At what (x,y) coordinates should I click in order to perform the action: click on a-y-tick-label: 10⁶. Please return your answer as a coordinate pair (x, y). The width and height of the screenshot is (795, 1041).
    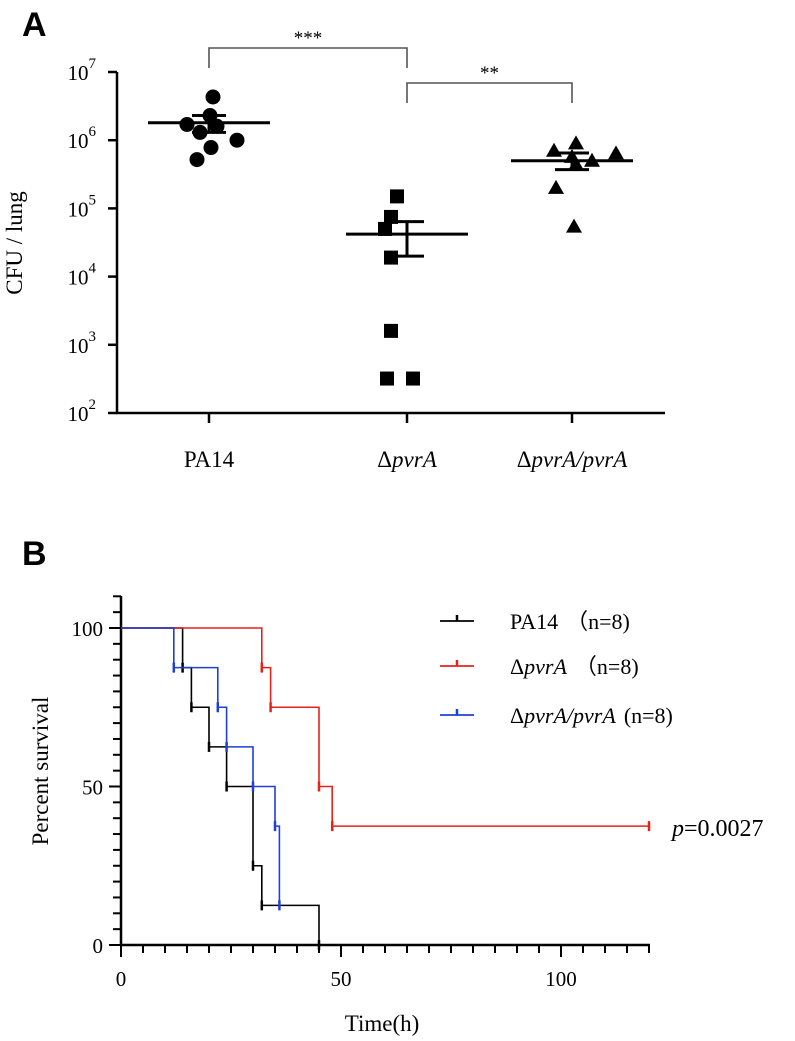
    Looking at the image, I should click on (82, 138).